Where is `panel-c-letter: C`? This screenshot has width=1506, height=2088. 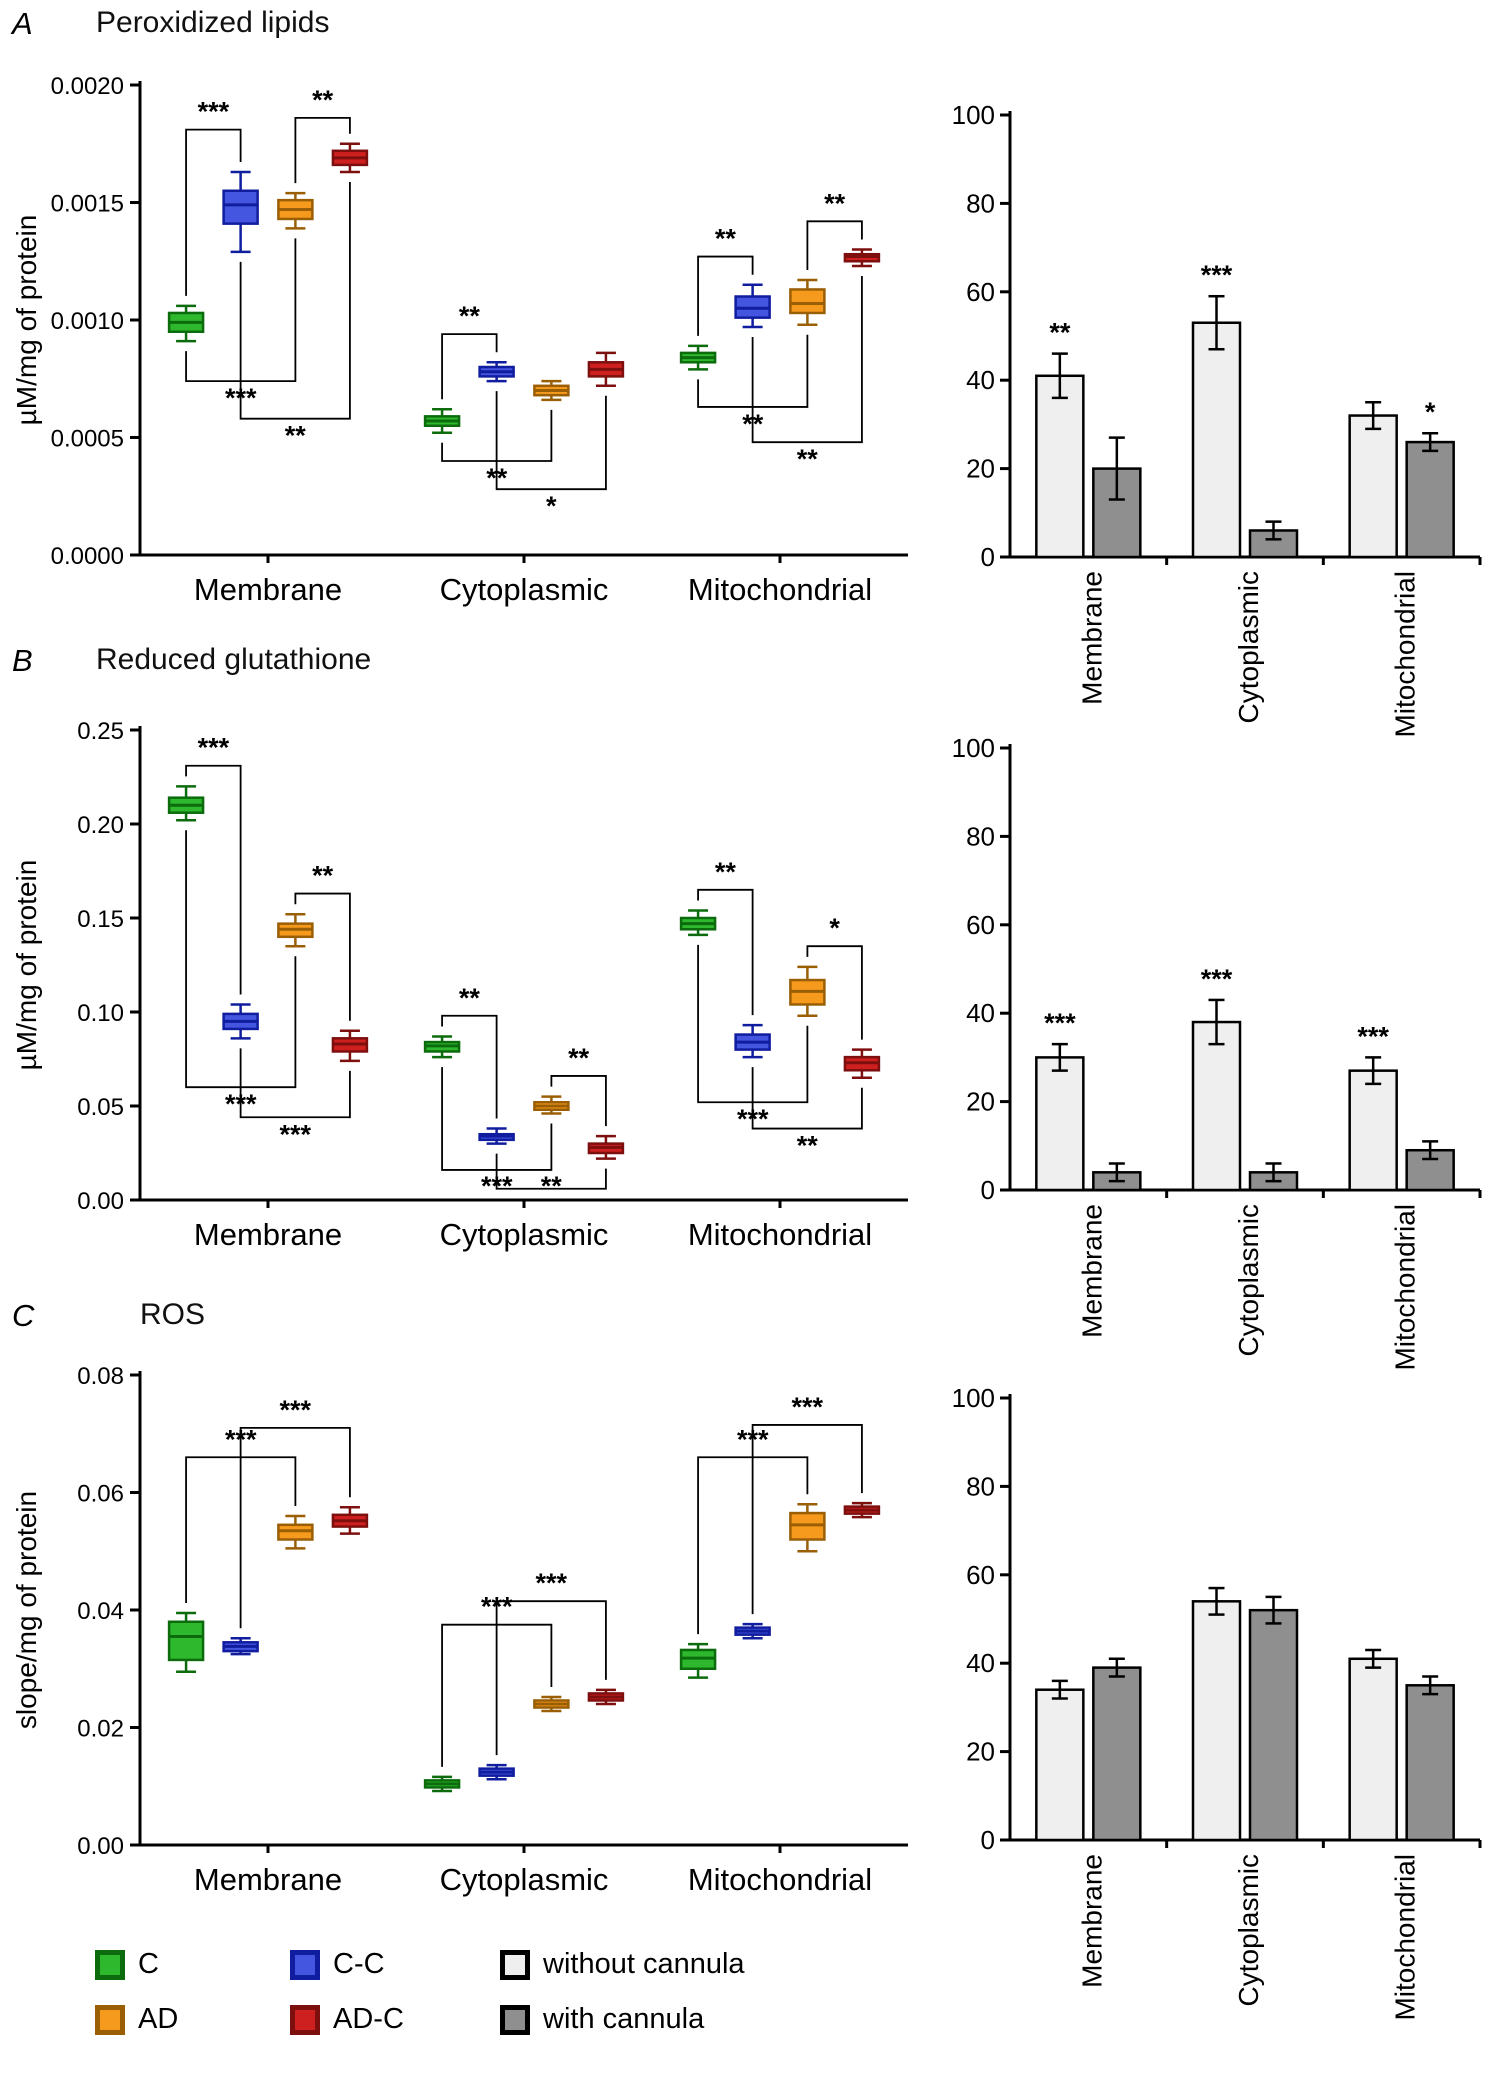 panel-c-letter: C is located at coordinates (23, 1315).